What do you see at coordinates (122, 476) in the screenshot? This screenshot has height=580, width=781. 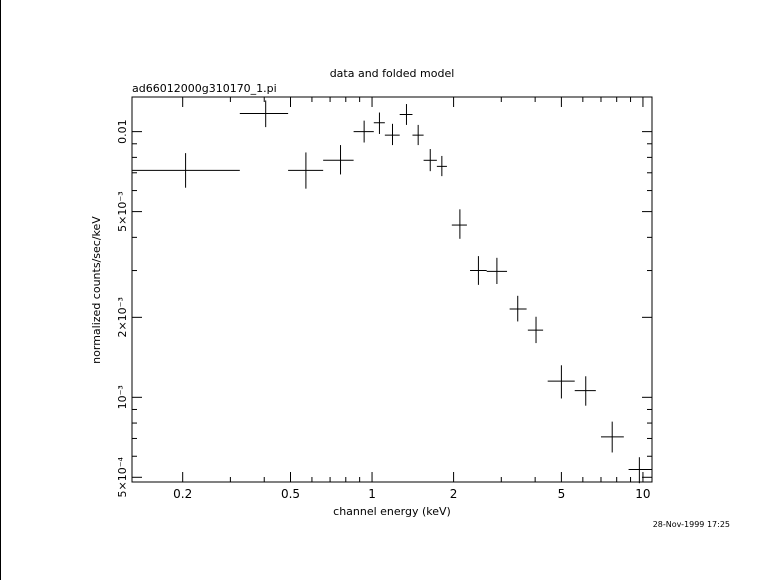 I see `y-tick-label: 5×10⁻⁴` at bounding box center [122, 476].